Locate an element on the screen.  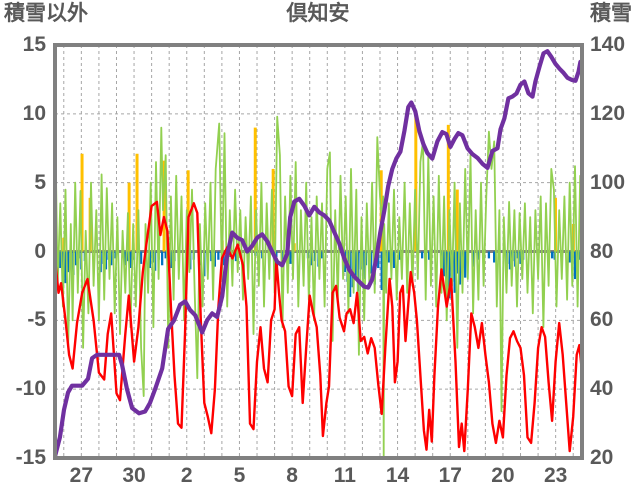
left-axis-title: 積雪以外 is located at coordinates (46, 13).